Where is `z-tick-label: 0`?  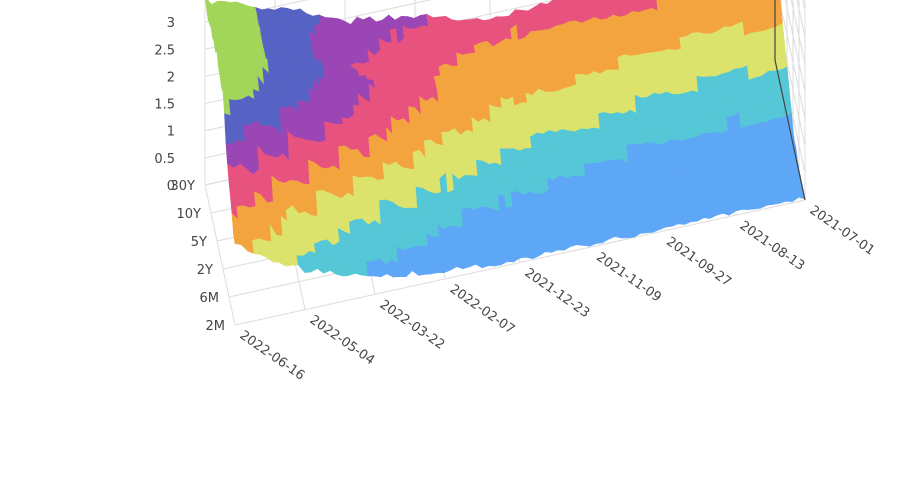
z-tick-label: 0 is located at coordinates (171, 186).